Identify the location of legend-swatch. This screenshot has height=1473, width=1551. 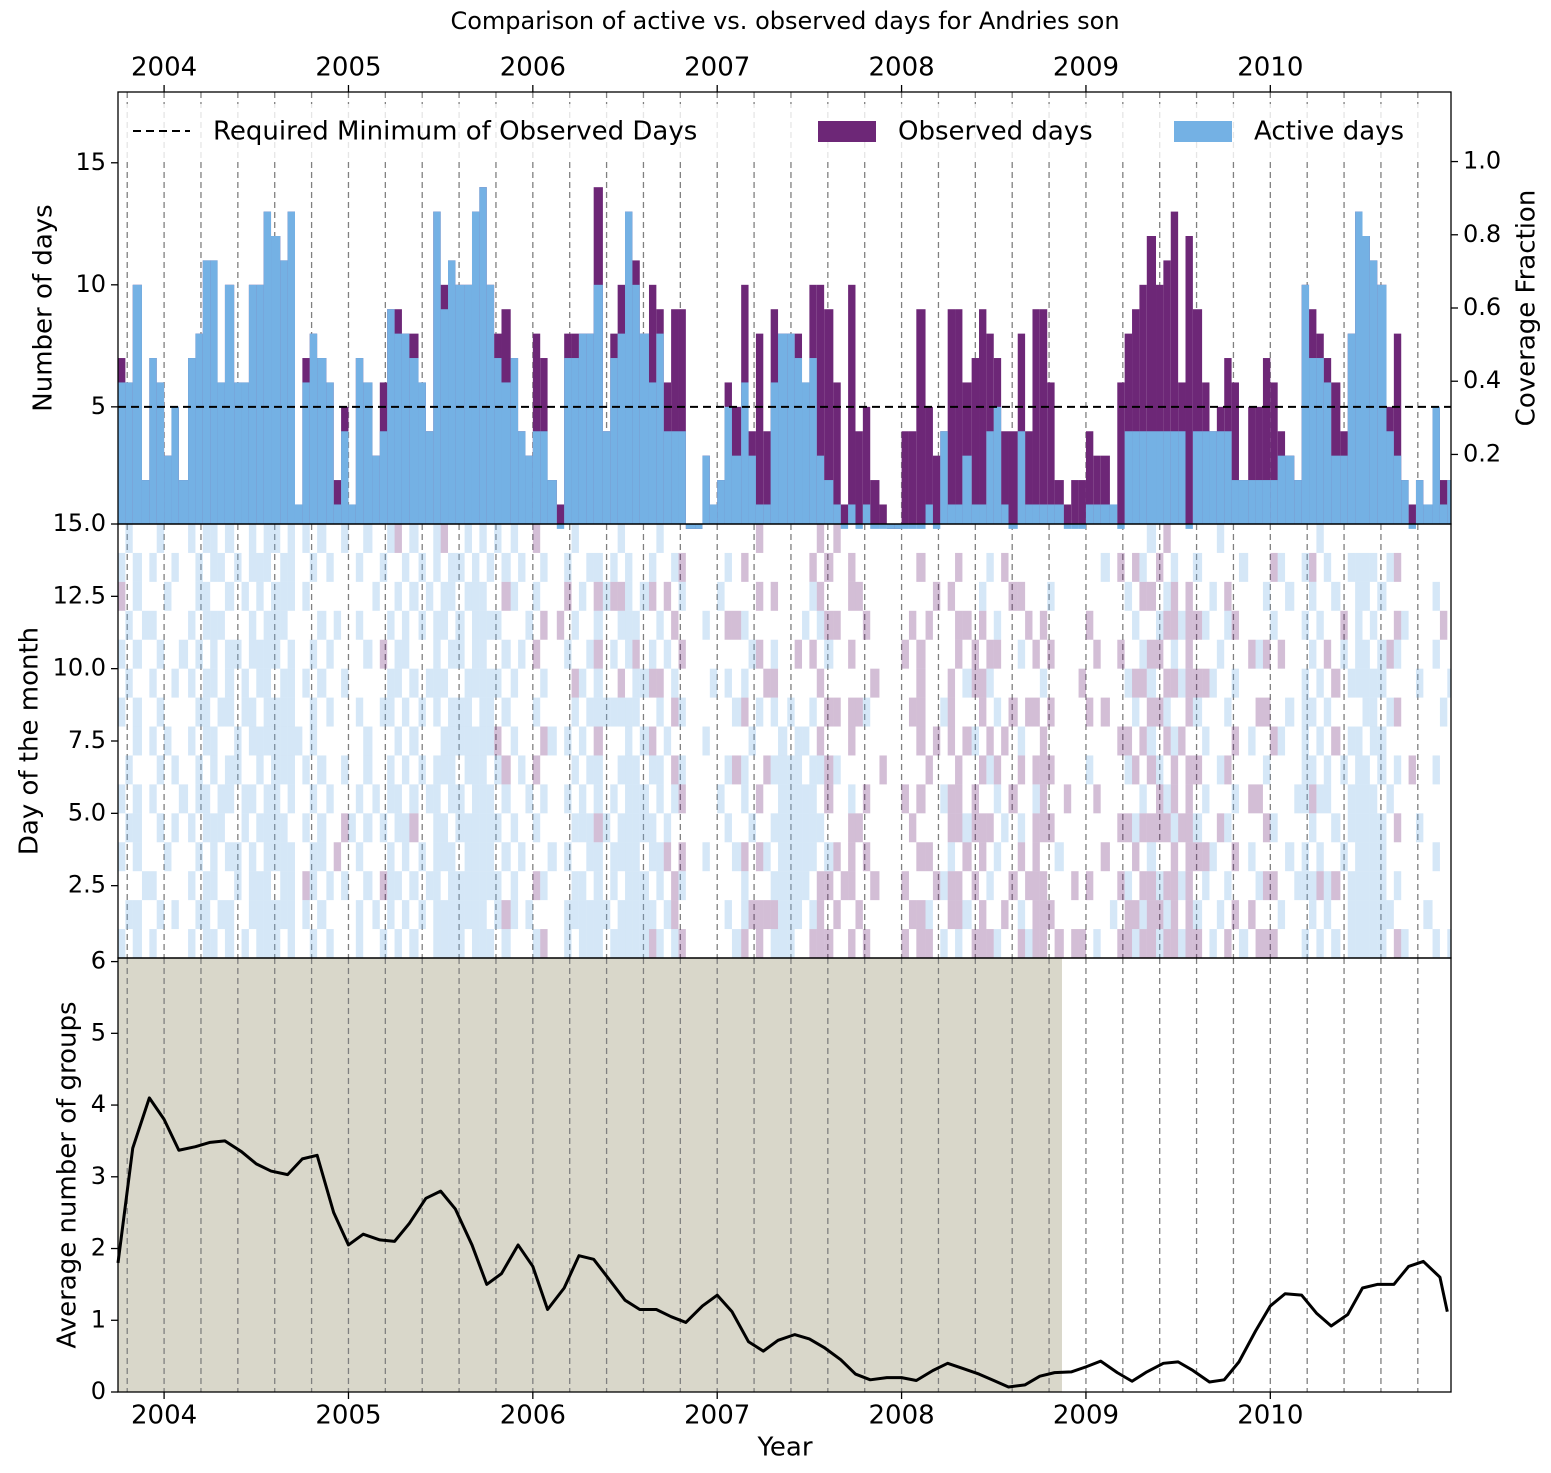
(847, 131).